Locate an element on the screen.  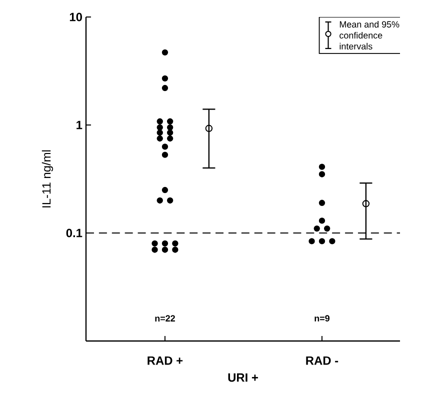
y-tick-label: 10 is located at coordinates (76, 17).